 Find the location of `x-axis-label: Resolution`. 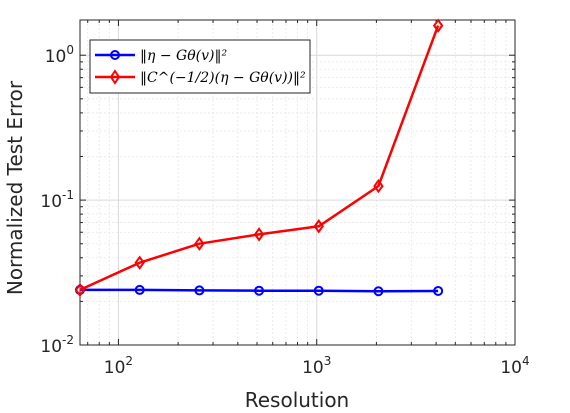

x-axis-label: Resolution is located at coordinates (297, 400).